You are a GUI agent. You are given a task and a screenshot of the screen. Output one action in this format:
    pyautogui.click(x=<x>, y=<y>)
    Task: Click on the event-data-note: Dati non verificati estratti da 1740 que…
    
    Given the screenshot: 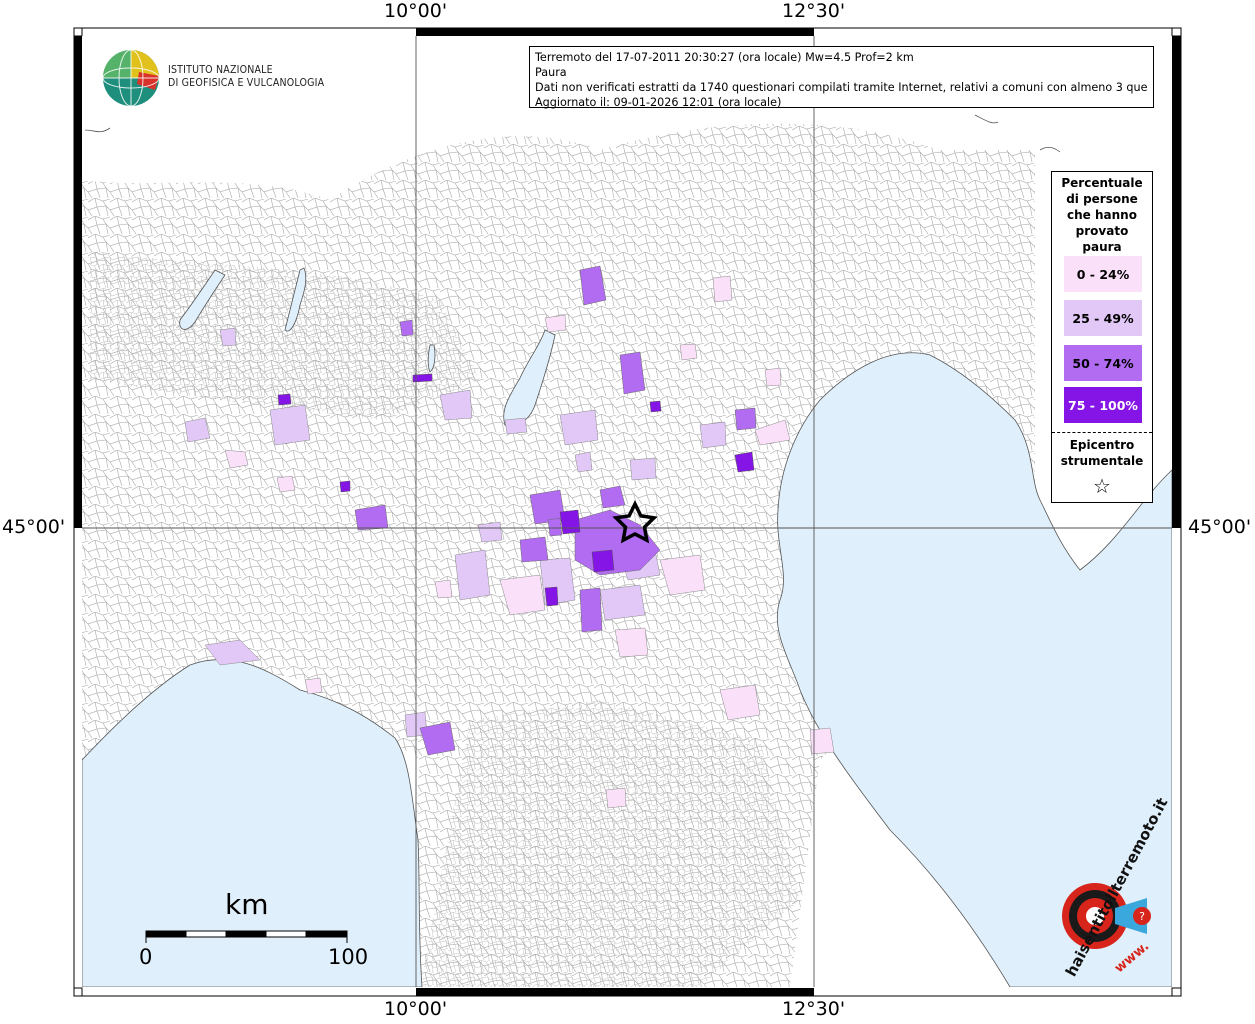 What is the action you would take?
    pyautogui.click(x=841, y=87)
    